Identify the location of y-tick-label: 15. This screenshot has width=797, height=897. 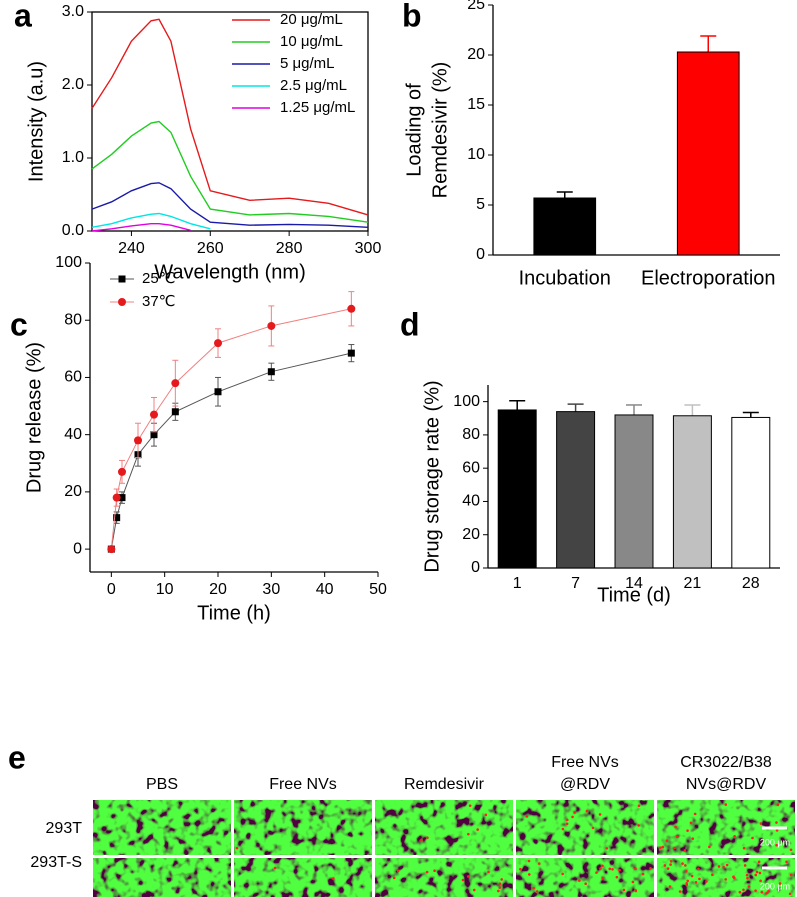
(476, 104).